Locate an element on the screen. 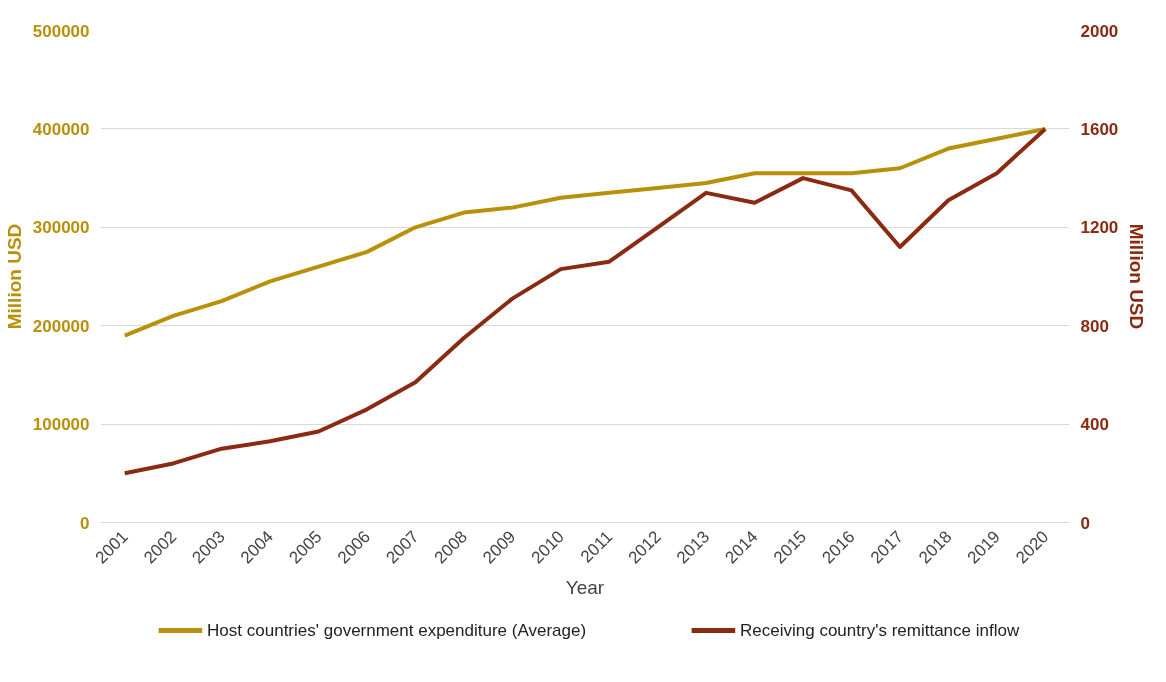  legend-label: Receiving country's remittance inflow is located at coordinates (880, 630).